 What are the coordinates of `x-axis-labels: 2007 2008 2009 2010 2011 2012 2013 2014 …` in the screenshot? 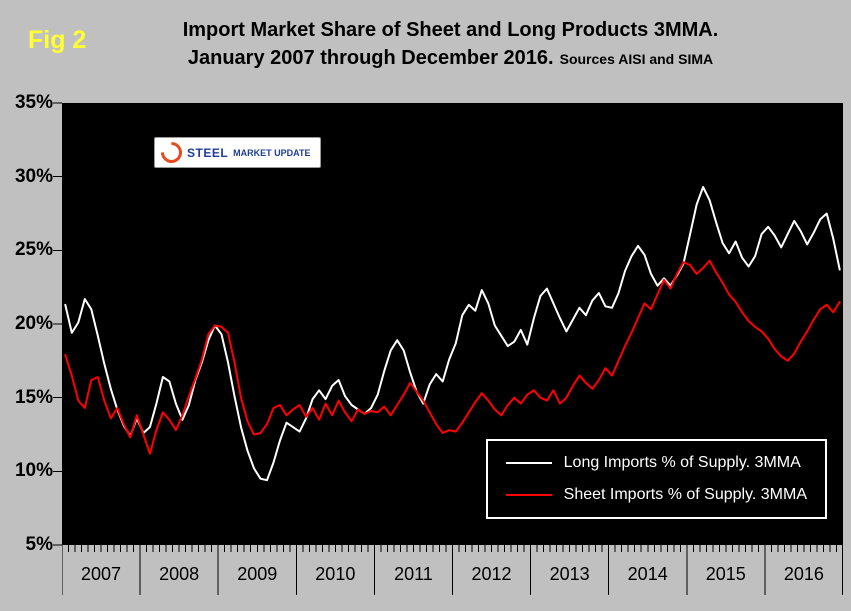 It's located at (452, 574).